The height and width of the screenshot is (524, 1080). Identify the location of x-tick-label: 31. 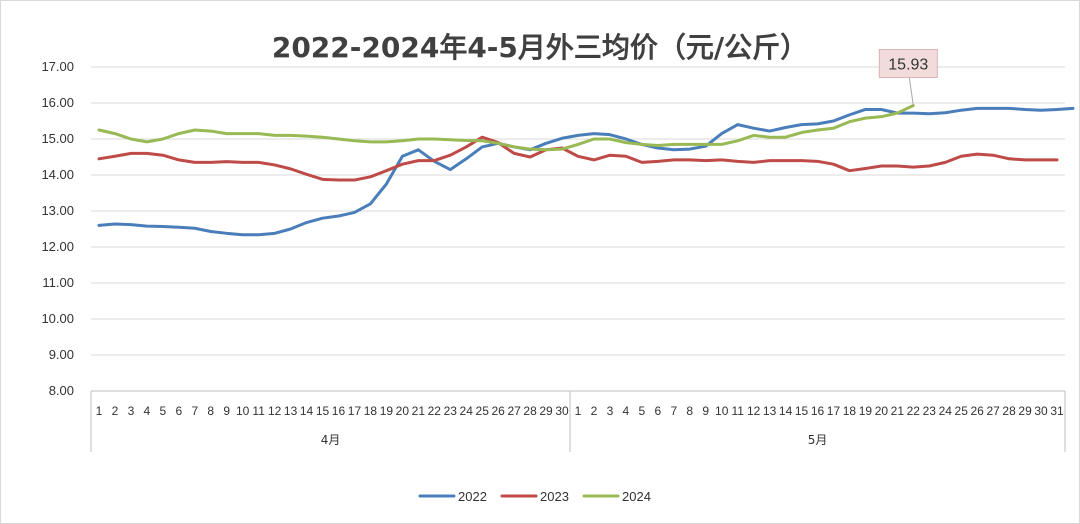
(1057, 411).